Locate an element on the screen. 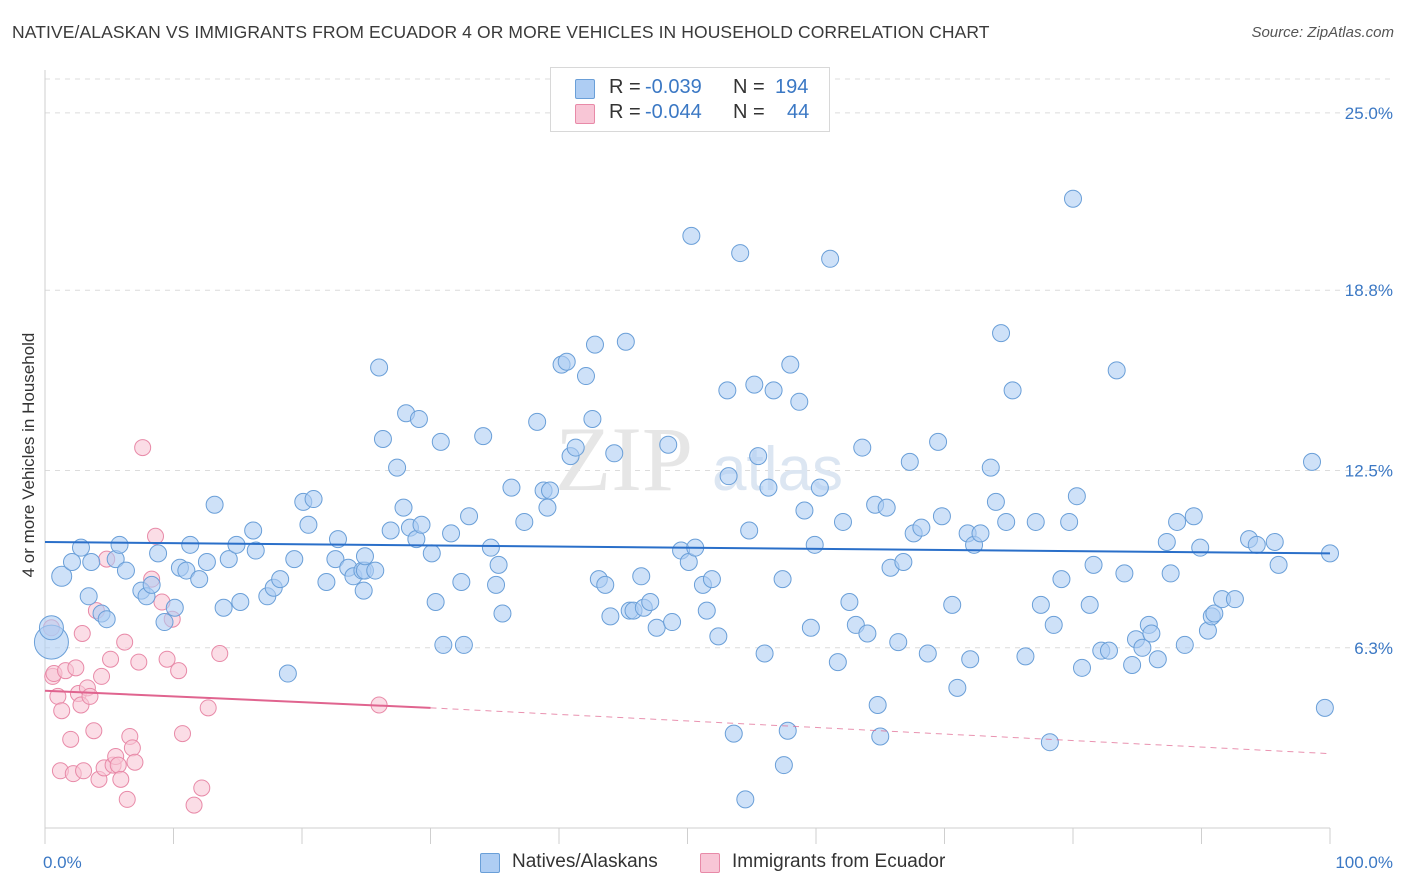  ecuador-swatch is located at coordinates (585, 114).